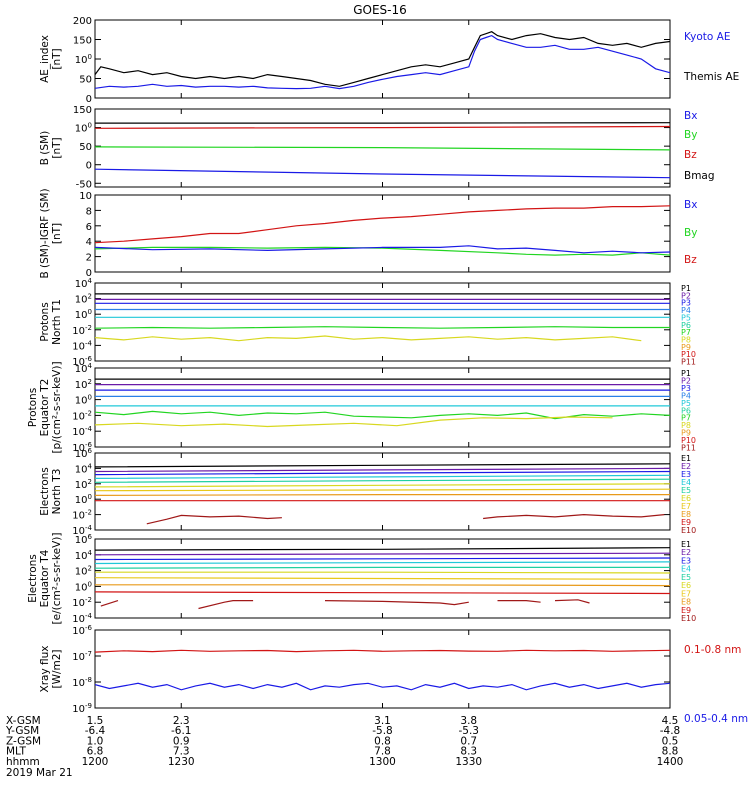 The height and width of the screenshot is (800, 750). I want to click on x-row-value: 7.8, so click(382, 752).